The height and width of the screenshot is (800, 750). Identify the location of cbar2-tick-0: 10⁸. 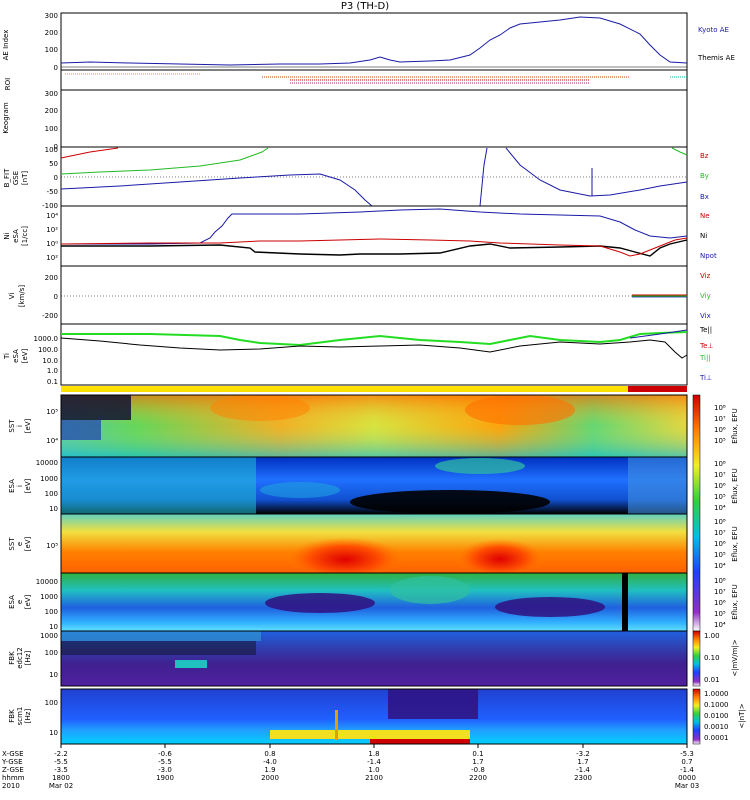
(720, 464).